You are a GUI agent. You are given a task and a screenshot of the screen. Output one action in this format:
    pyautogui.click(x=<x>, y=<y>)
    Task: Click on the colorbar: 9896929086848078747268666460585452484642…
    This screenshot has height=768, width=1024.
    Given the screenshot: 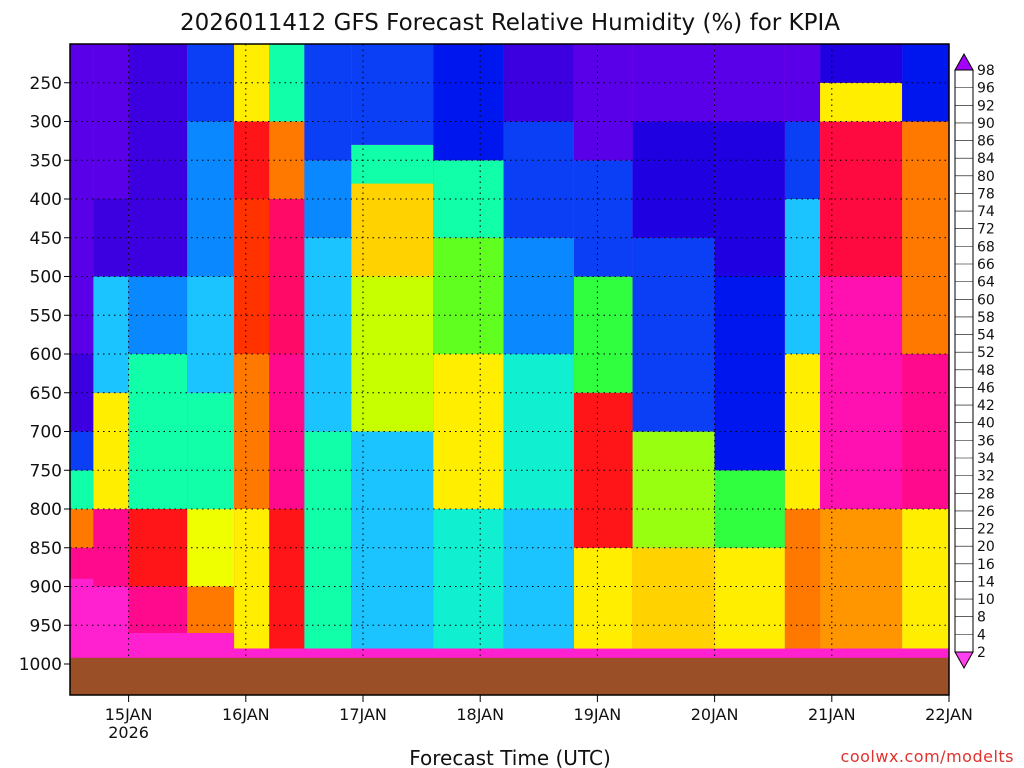 What is the action you would take?
    pyautogui.click(x=974, y=361)
    